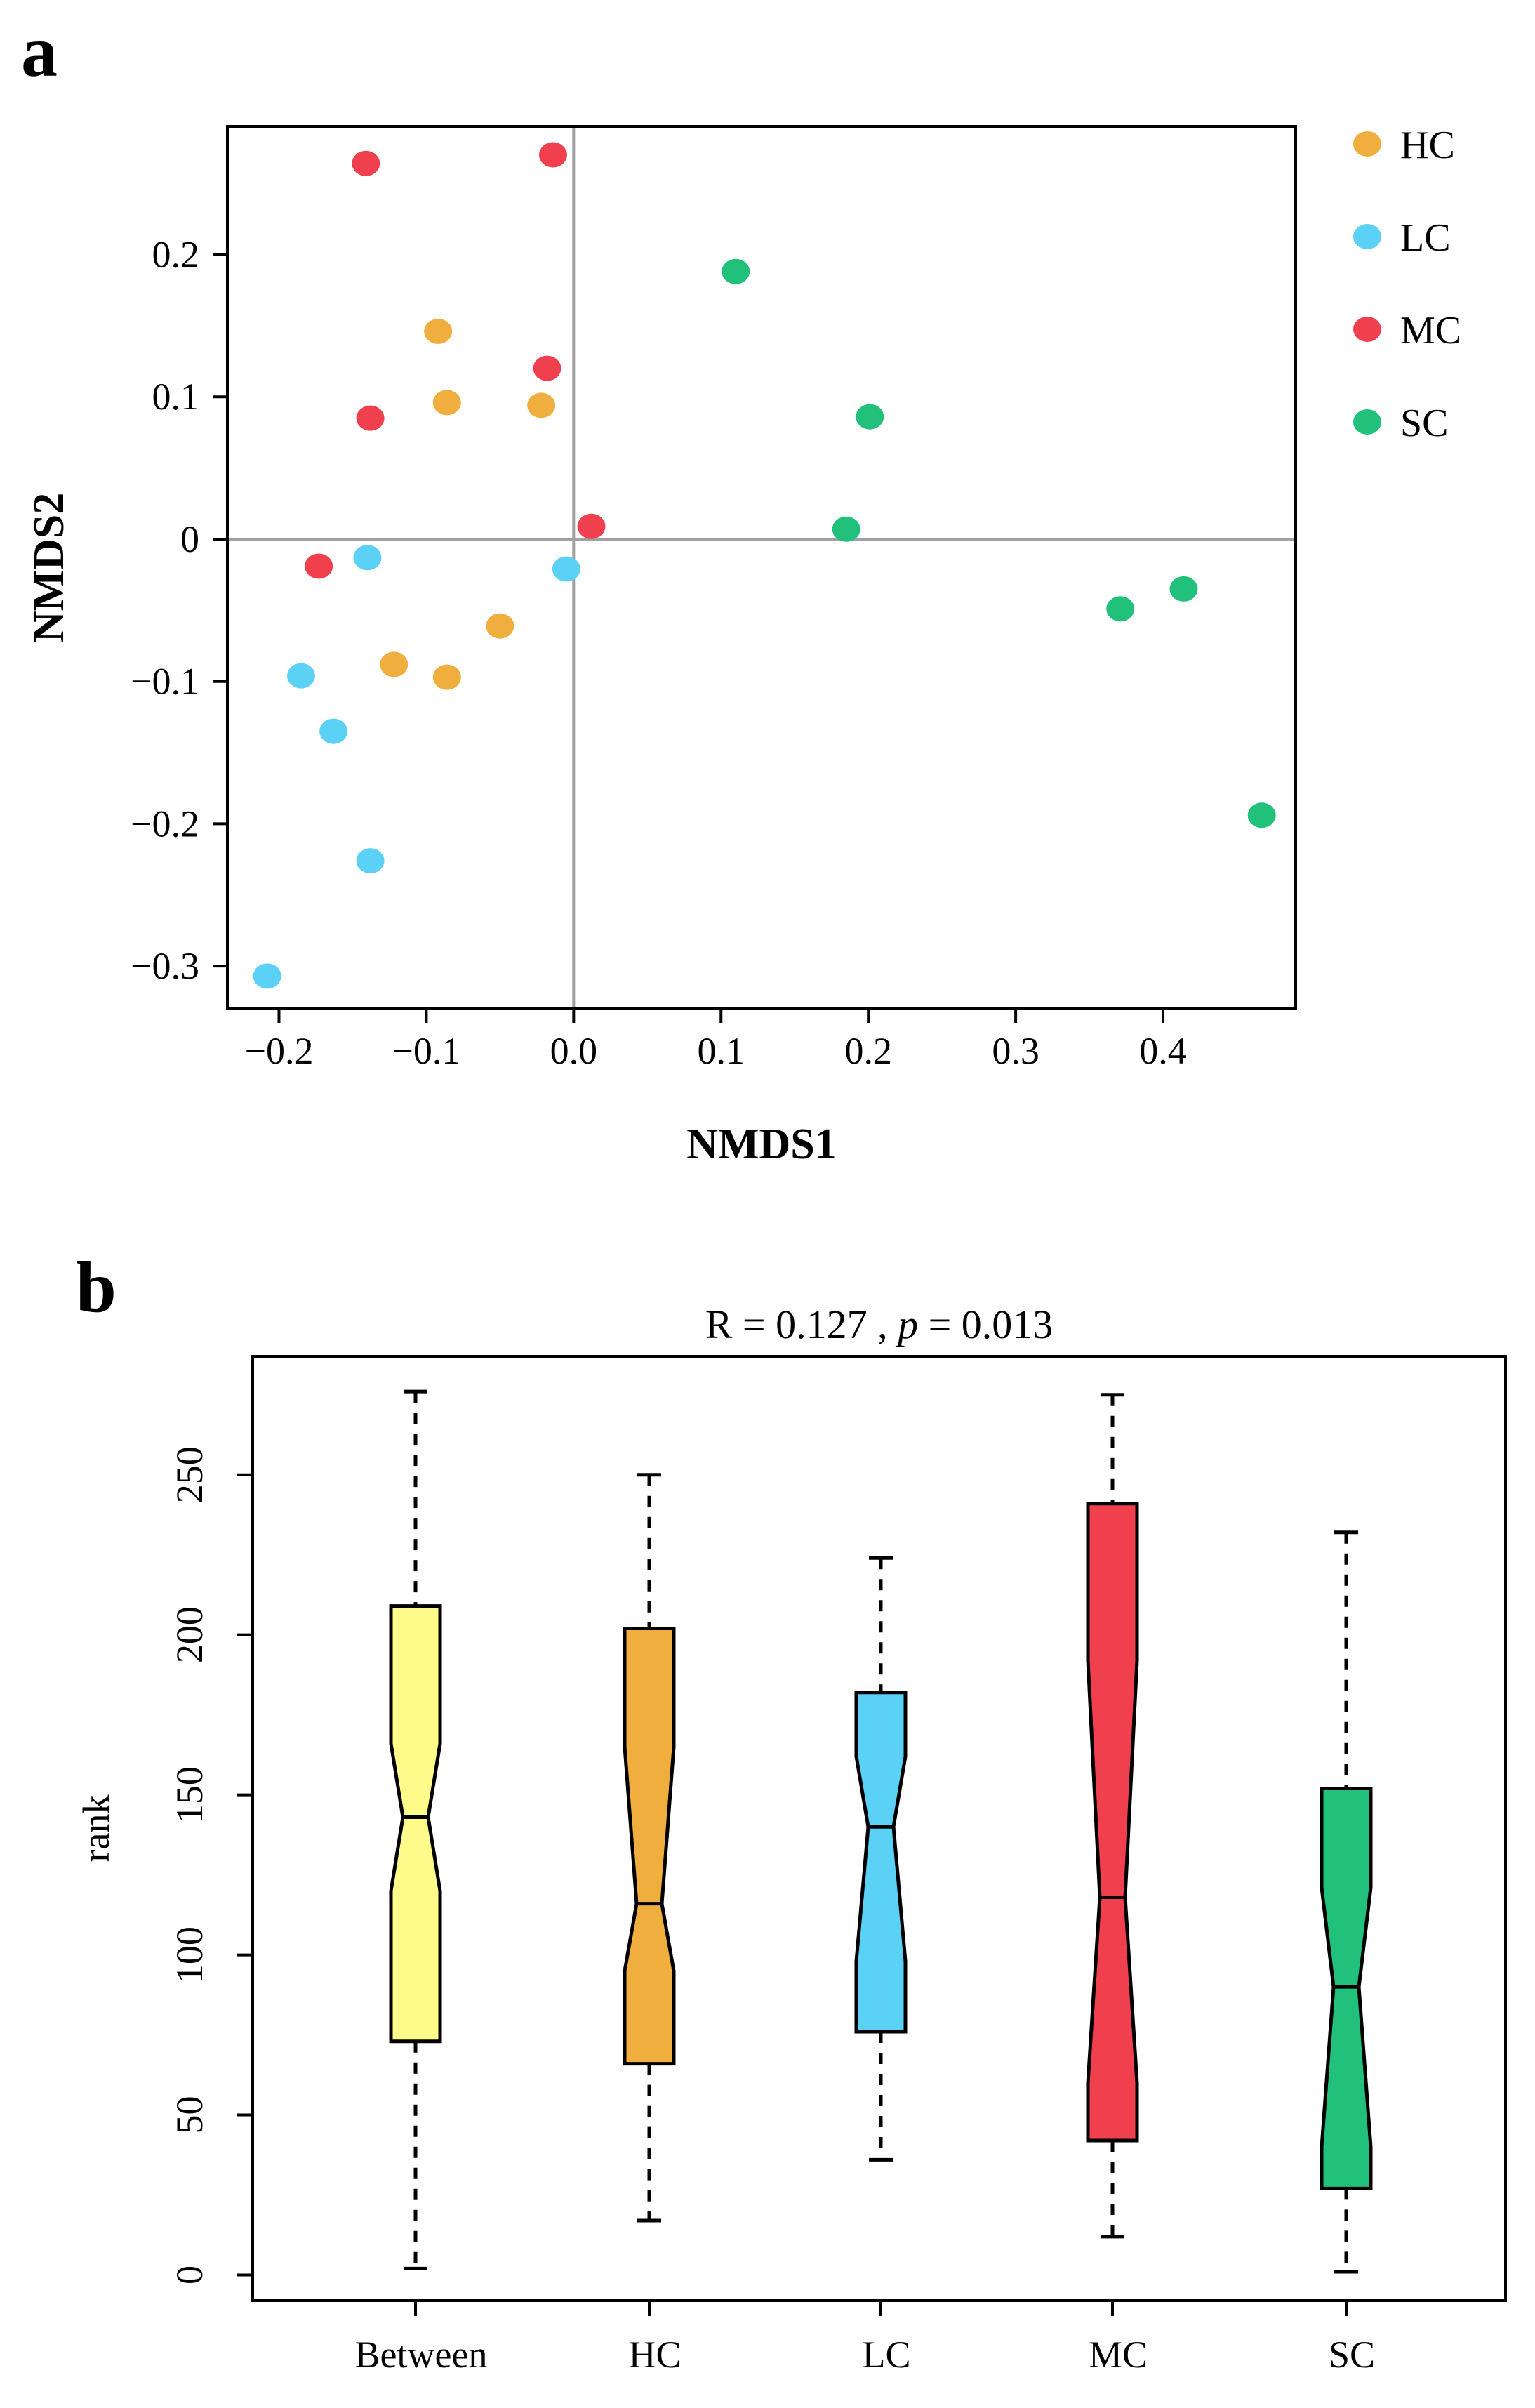 Image resolution: width=1535 pixels, height=2408 pixels. What do you see at coordinates (165, 966) in the screenshot?
I see `y-tick-label: −0.3` at bounding box center [165, 966].